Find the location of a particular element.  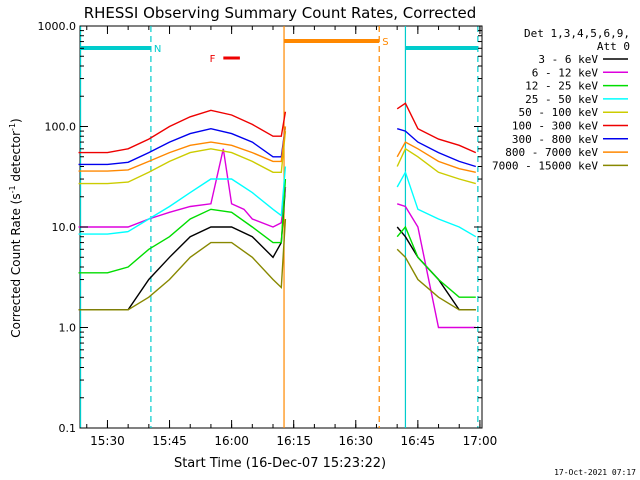

legend-entry-label: 3 - 6 keV is located at coordinates (568, 59).